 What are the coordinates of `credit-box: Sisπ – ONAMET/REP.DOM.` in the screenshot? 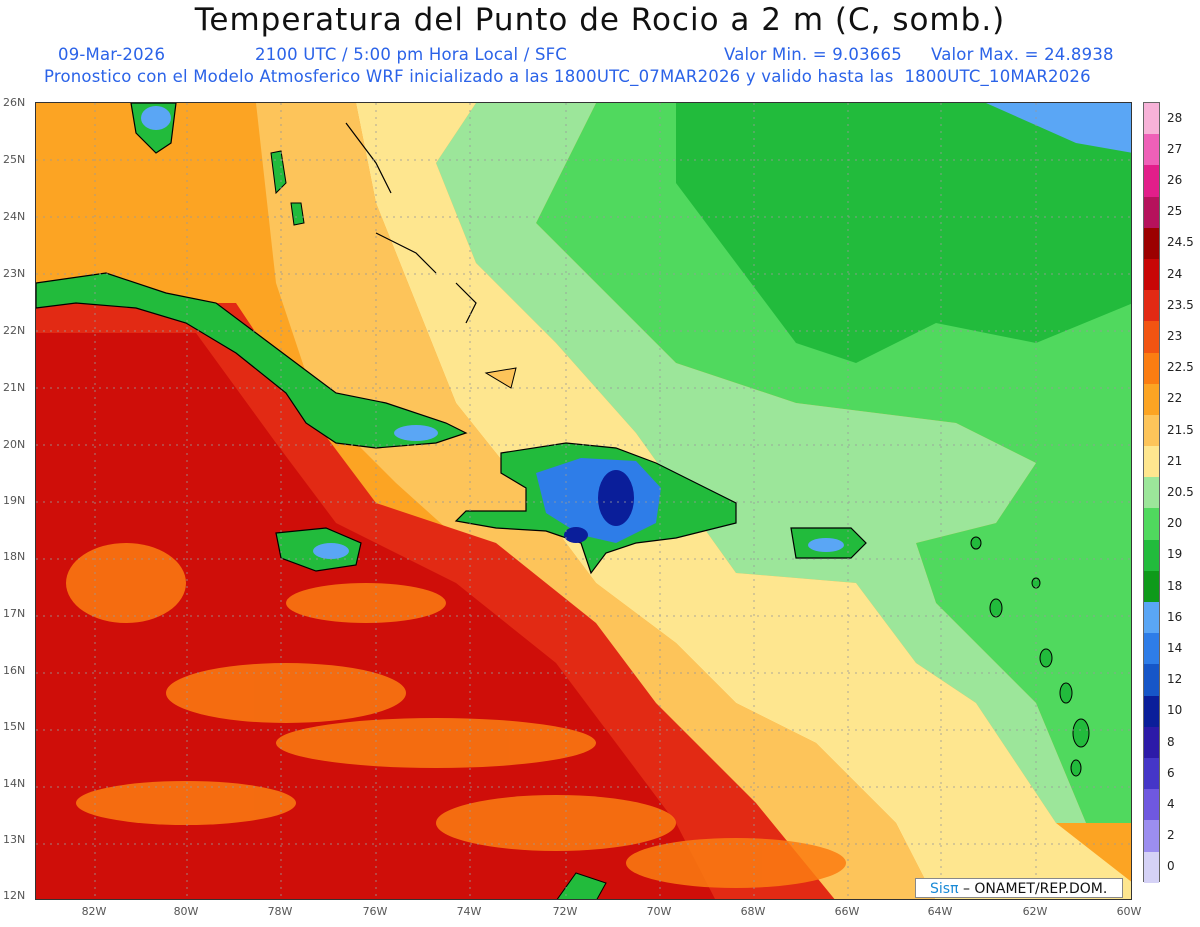 It's located at (1019, 888).